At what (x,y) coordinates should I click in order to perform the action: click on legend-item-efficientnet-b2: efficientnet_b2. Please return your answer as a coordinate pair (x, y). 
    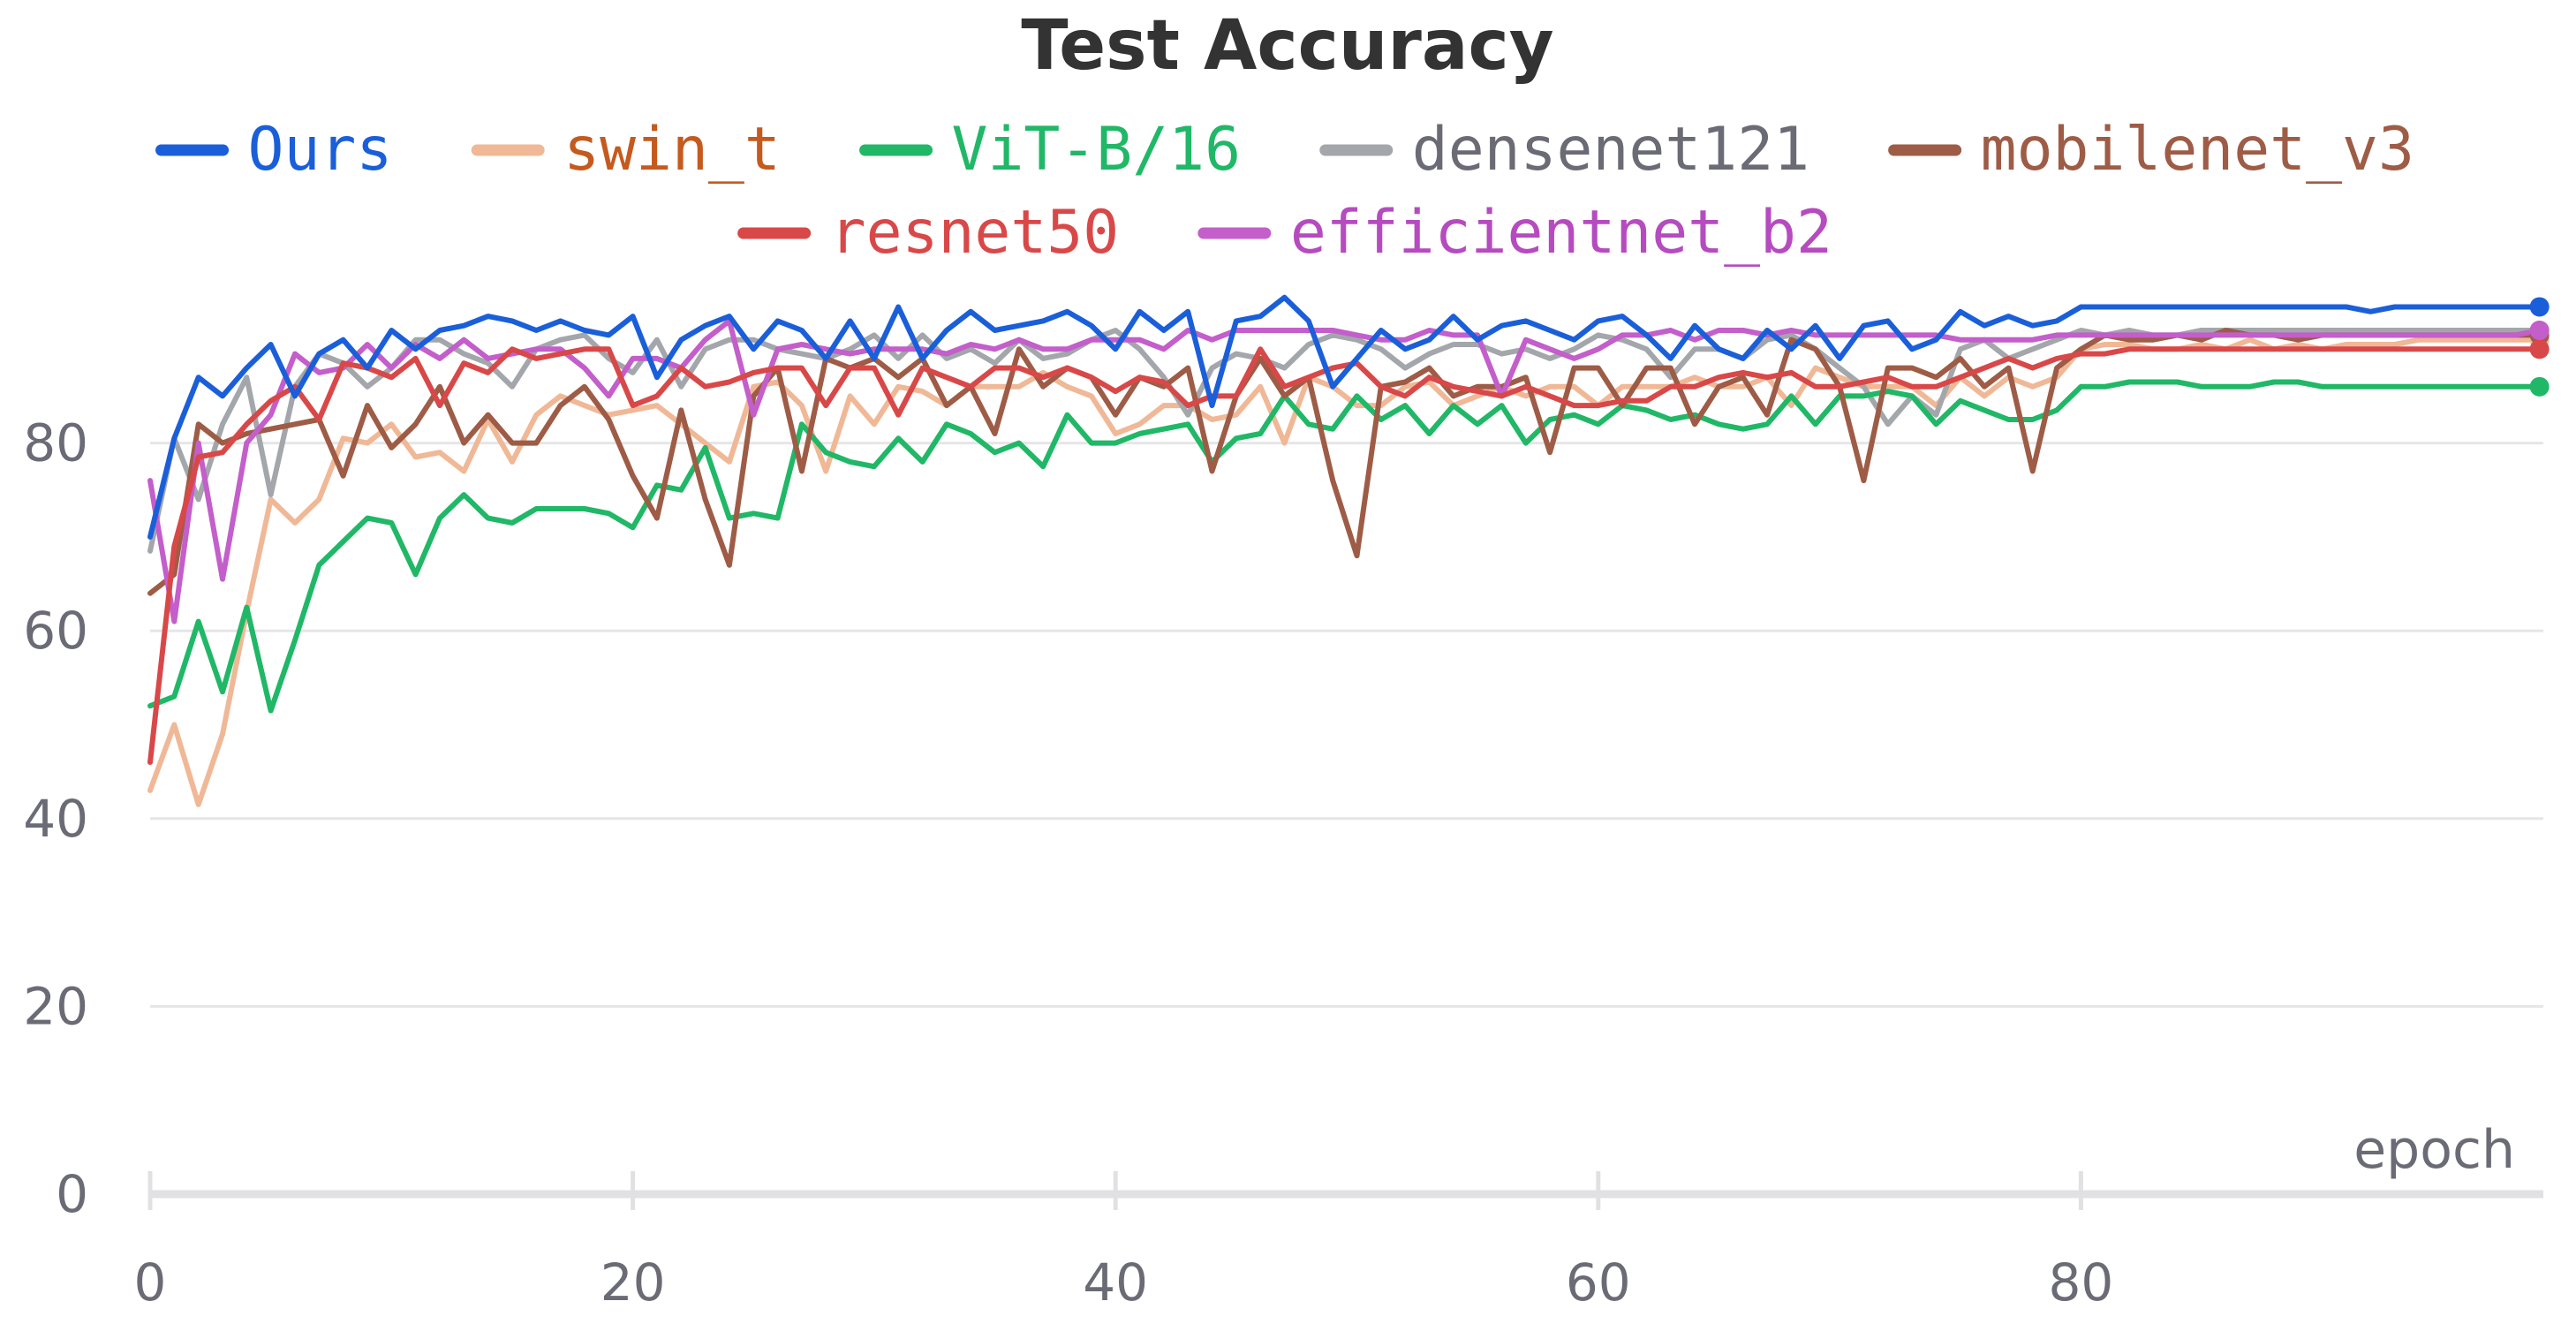
    Looking at the image, I should click on (1514, 233).